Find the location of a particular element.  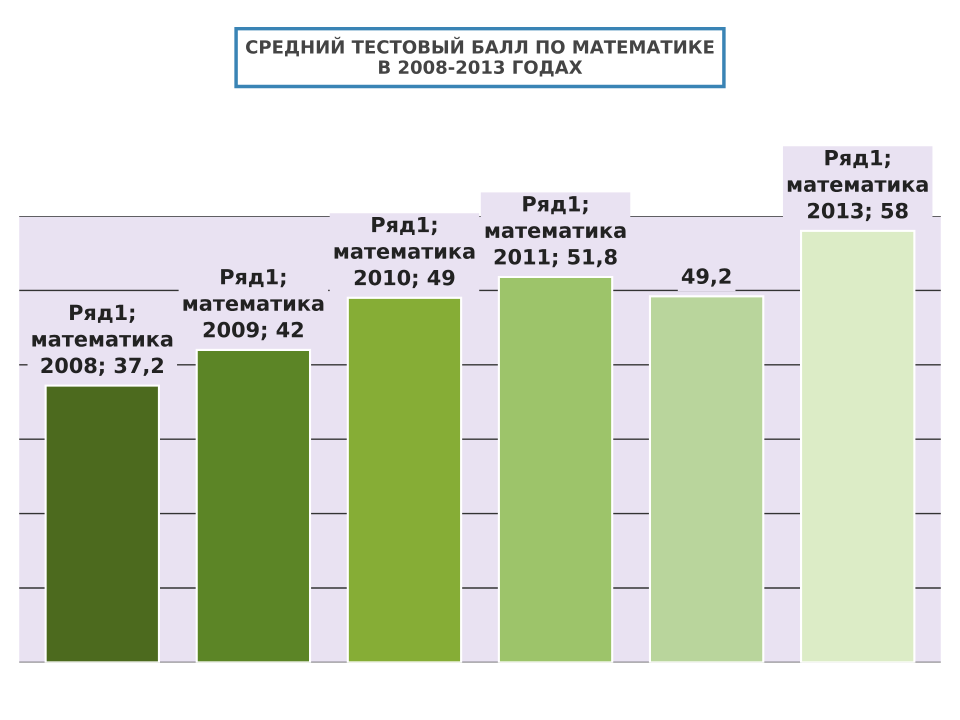

data-label: Ряд1; математика 2009; 42 is located at coordinates (254, 304).